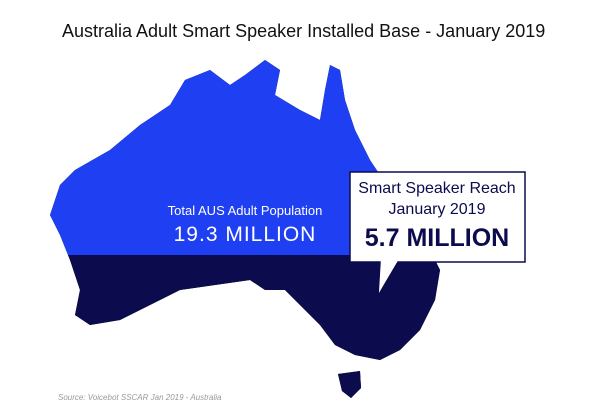 This screenshot has width=600, height=416. I want to click on callout-line1: Smart Speaker Reach, so click(436, 188).